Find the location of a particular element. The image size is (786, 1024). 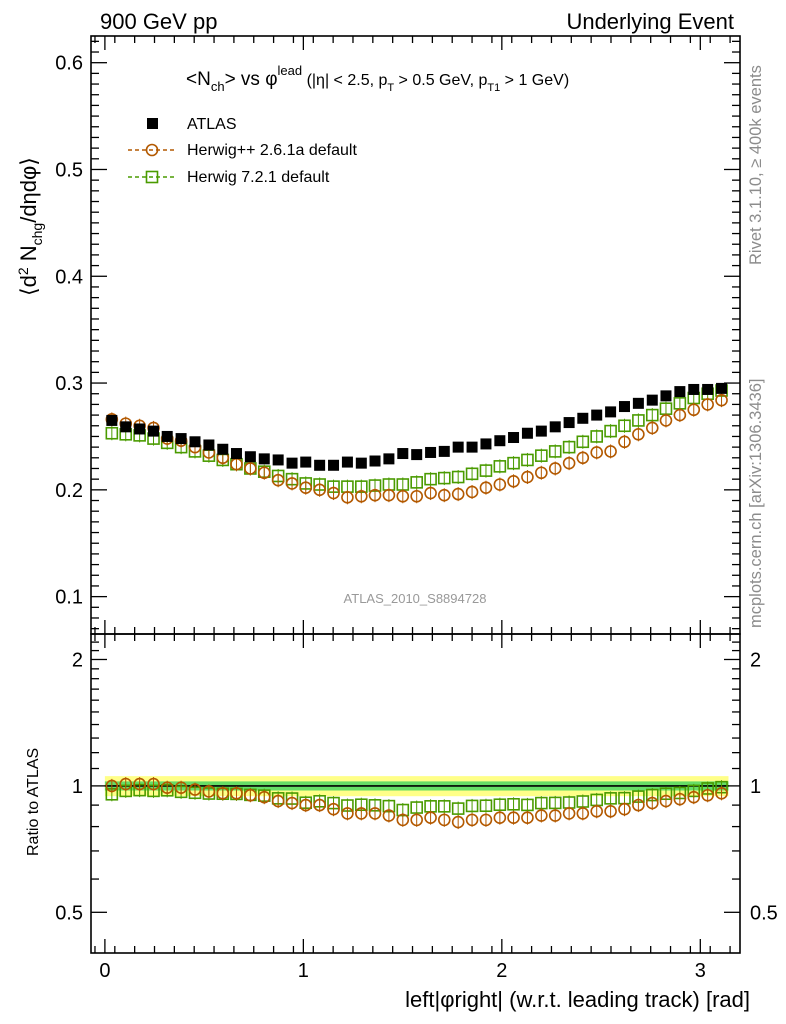

title-cuts-1: (|η| < 2.5, p is located at coordinates (344, 80).